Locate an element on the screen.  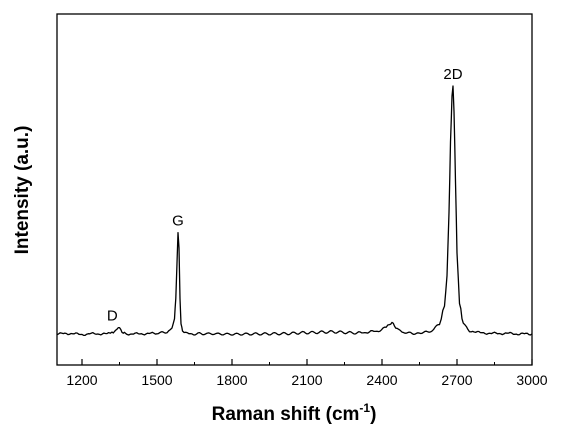
x-tick-label: 1200 is located at coordinates (81, 380).